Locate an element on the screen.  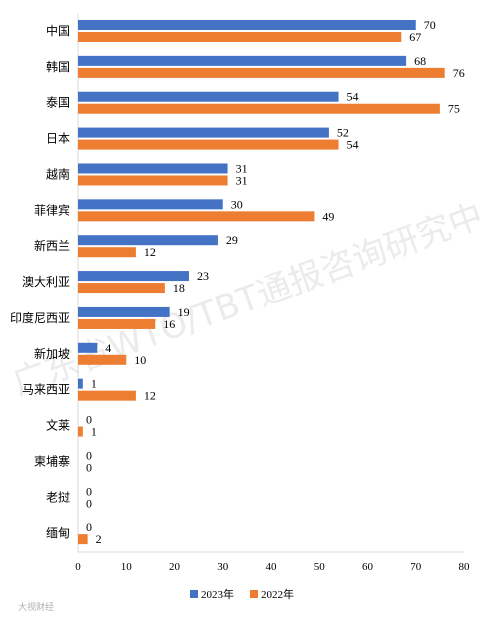
category-label: 新西兰 is located at coordinates (52, 245).